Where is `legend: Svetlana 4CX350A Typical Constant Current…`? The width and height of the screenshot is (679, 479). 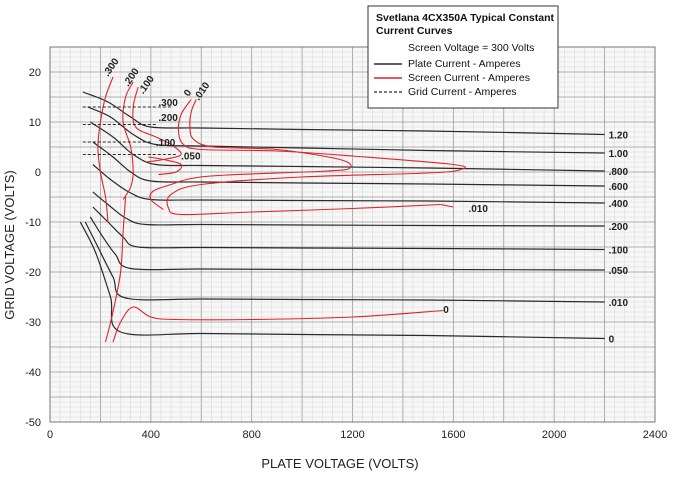
legend: Svetlana 4CX350A Typical Constant Current… is located at coordinates (463, 57).